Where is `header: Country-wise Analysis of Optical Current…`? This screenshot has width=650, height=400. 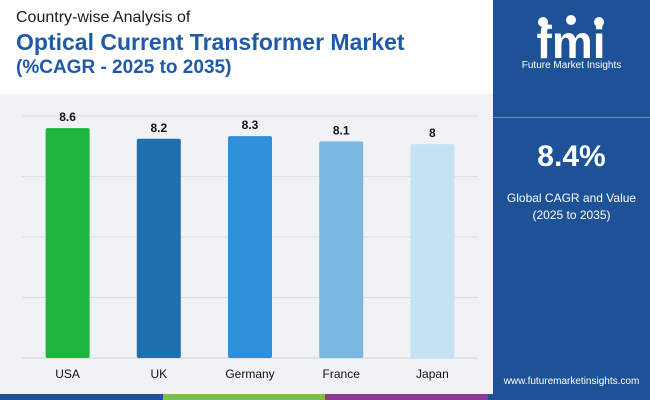
header: Country-wise Analysis of Optical Current… is located at coordinates (251, 44).